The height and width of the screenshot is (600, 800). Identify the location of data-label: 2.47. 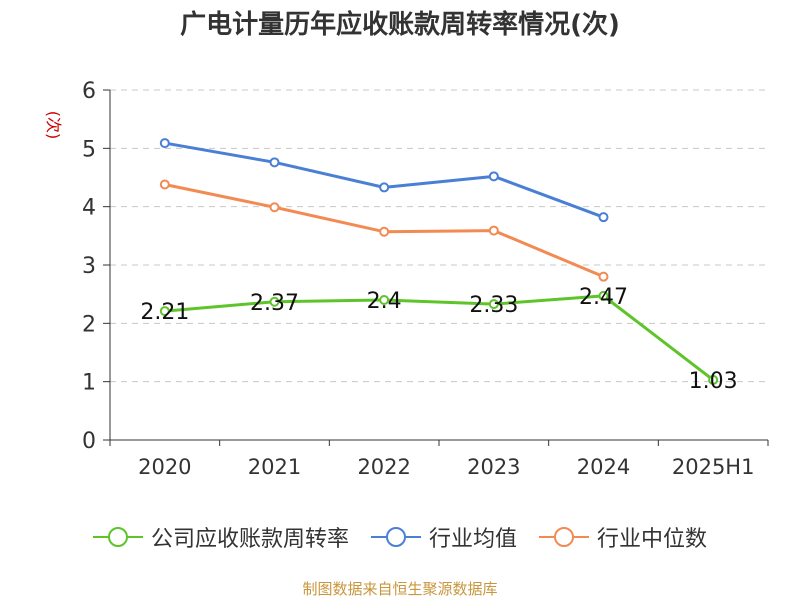
(603, 297).